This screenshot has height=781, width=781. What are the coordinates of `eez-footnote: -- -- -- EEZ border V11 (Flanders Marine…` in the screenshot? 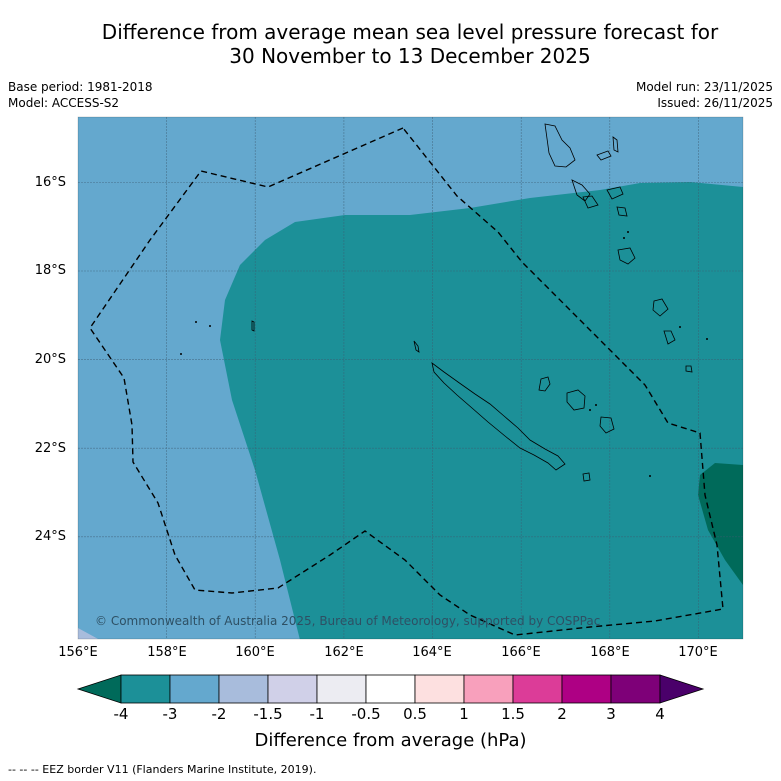 It's located at (162, 769).